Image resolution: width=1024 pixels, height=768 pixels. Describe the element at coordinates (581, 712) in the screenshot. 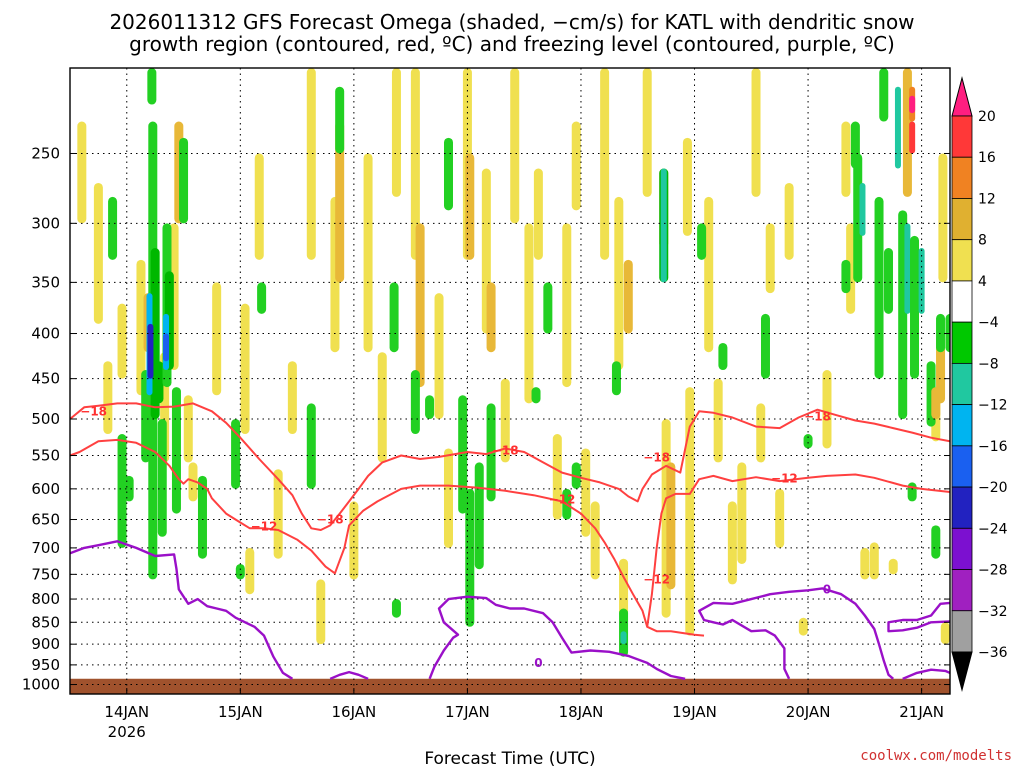

I see `x-tick-label: 18JAN` at that location.